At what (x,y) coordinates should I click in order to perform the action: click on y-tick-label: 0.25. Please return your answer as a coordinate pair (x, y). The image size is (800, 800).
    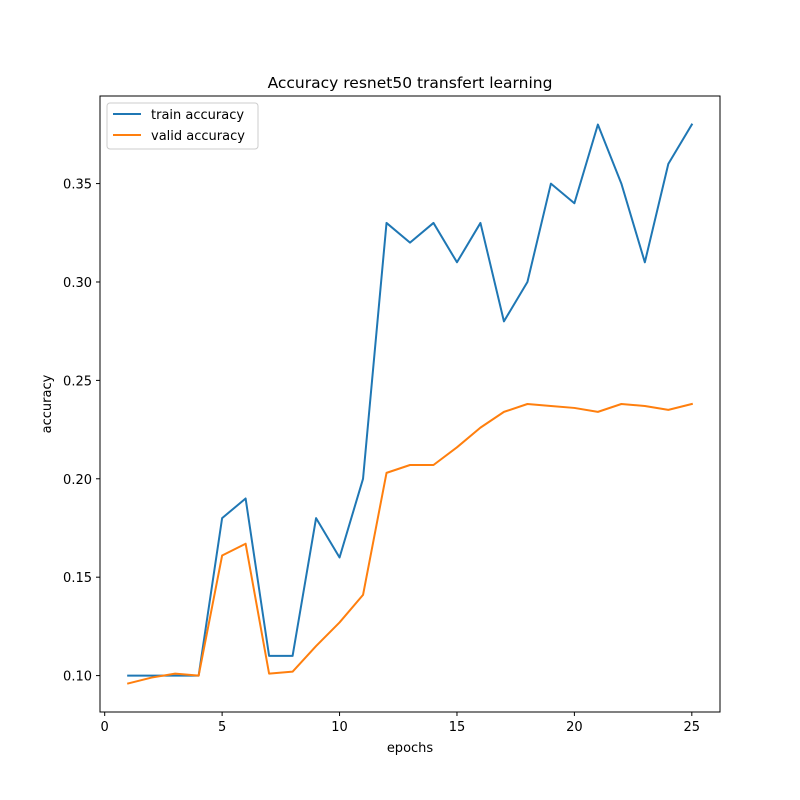
    Looking at the image, I should click on (77, 381).